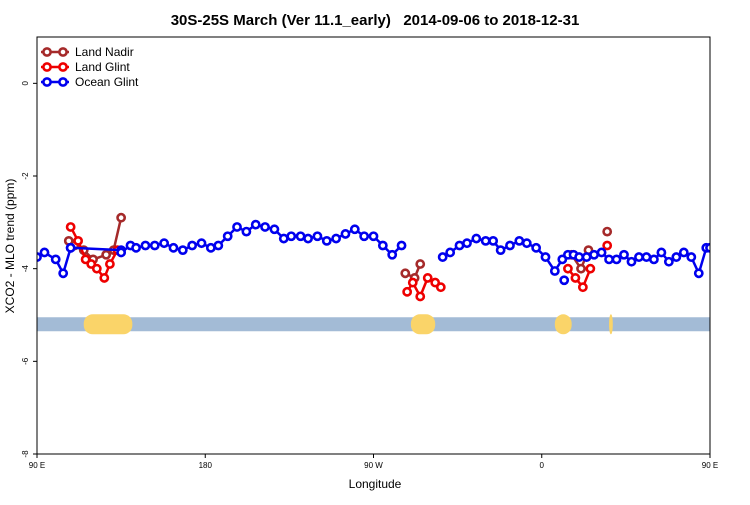 The image size is (750, 505). I want to click on x-tick-label: 90 E, so click(710, 465).